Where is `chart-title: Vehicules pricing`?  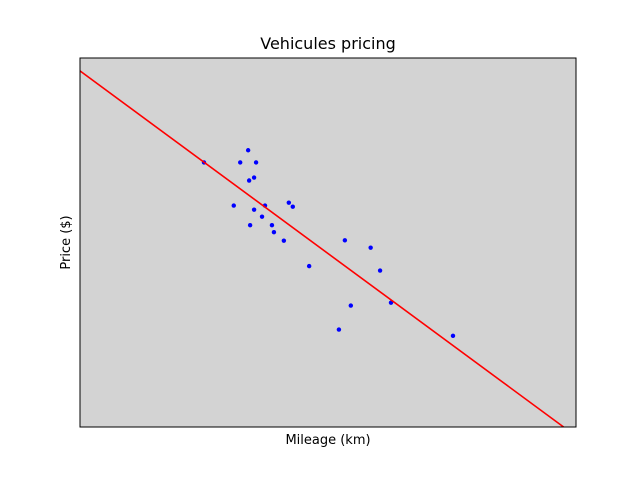 chart-title: Vehicules pricing is located at coordinates (328, 43).